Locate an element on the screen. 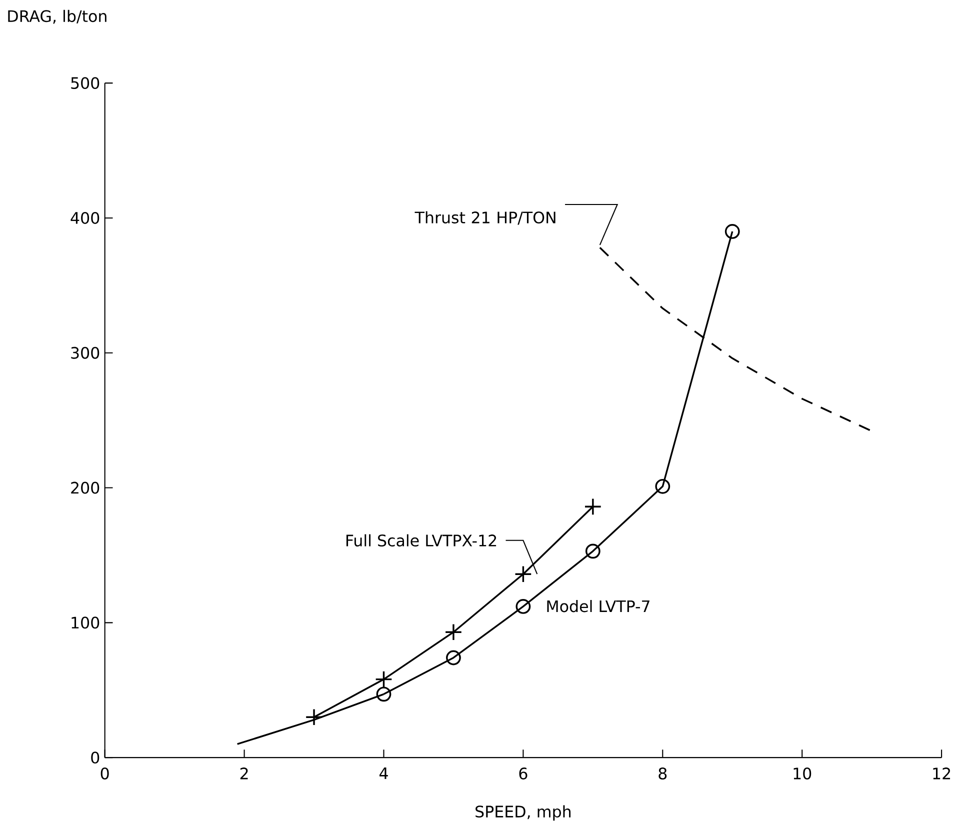 Image resolution: width=956 pixels, height=832 pixels. y-tick-label: 300 is located at coordinates (85, 353).